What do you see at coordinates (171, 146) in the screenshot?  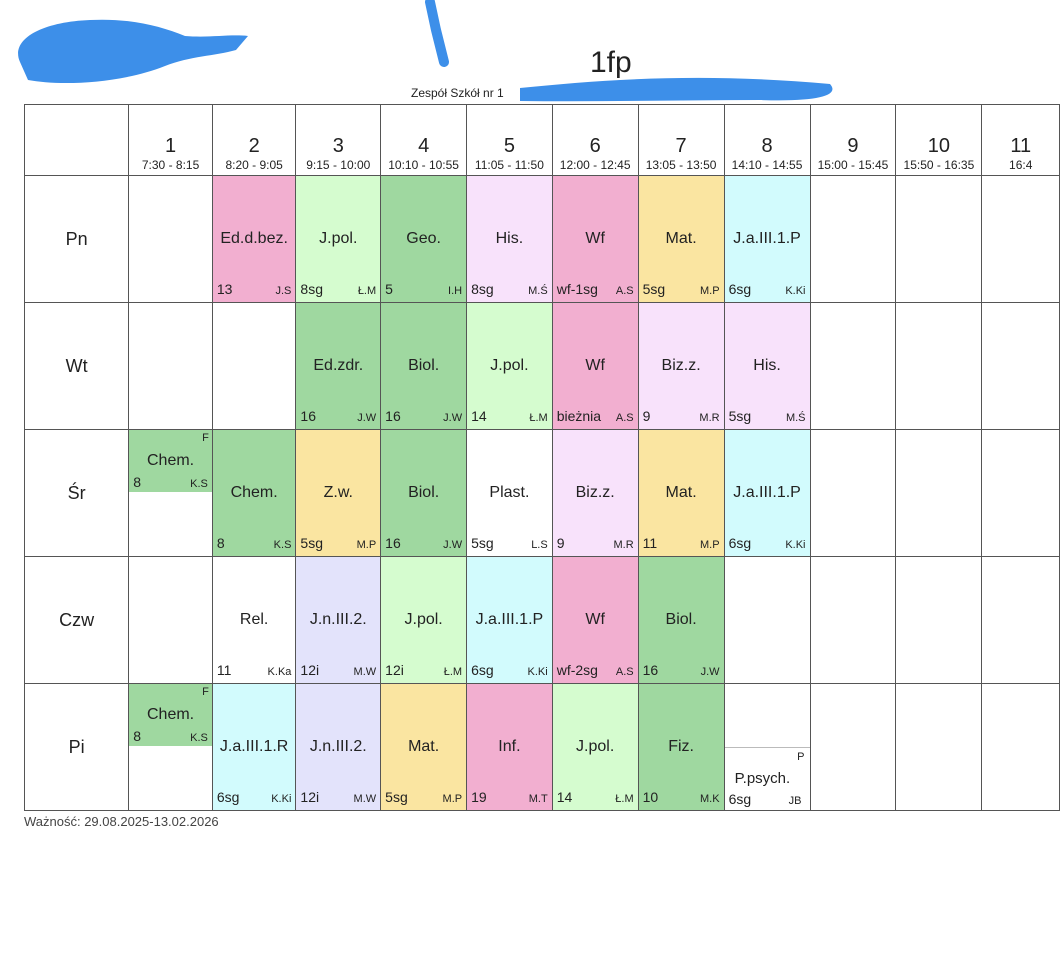 I see `period-number: 1` at bounding box center [171, 146].